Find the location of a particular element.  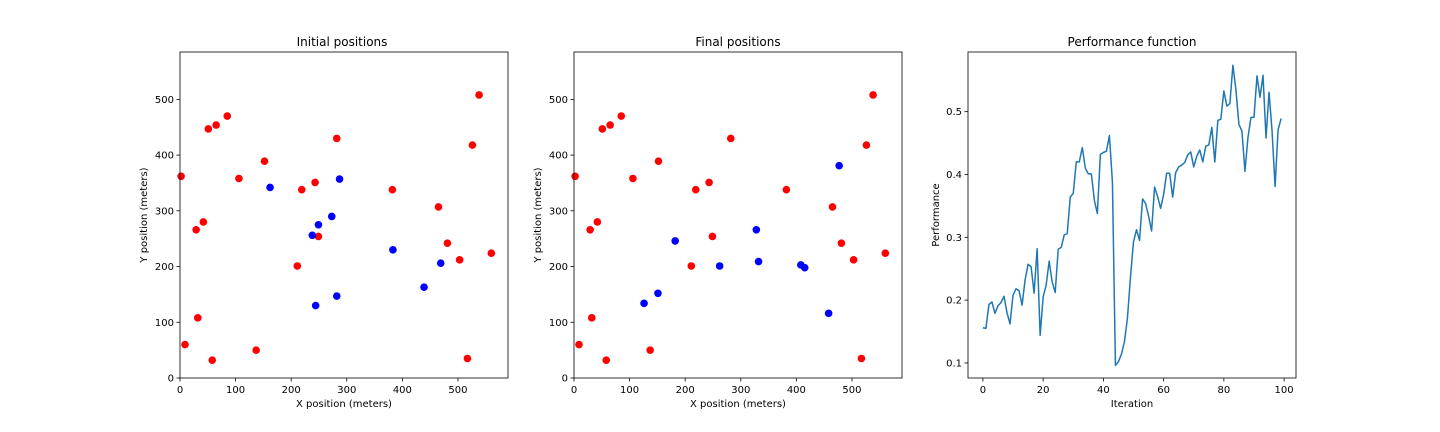

y-tick-label: 0.3 is located at coordinates (954, 238).